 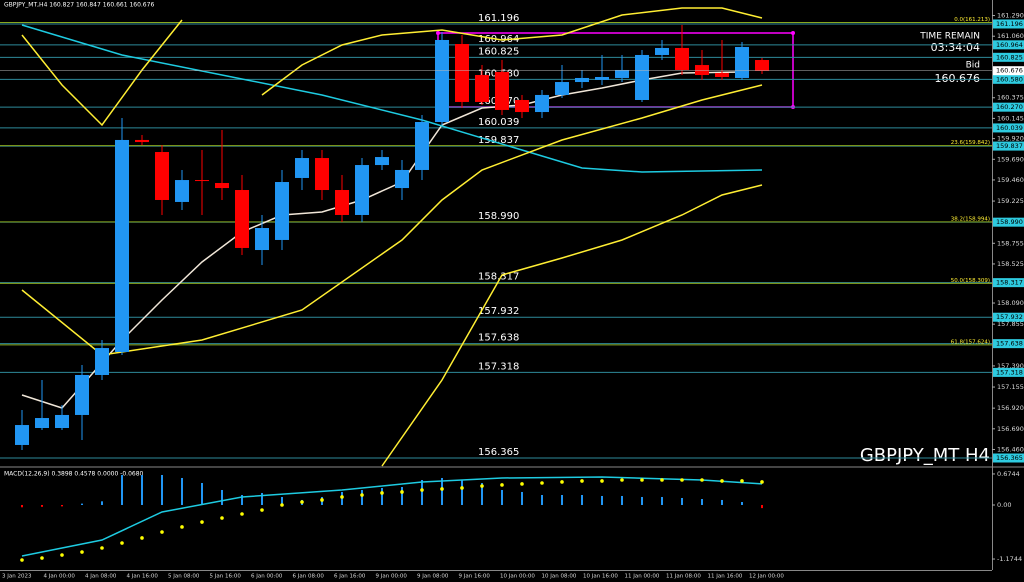 I want to click on range-handle, so click(x=793, y=33).